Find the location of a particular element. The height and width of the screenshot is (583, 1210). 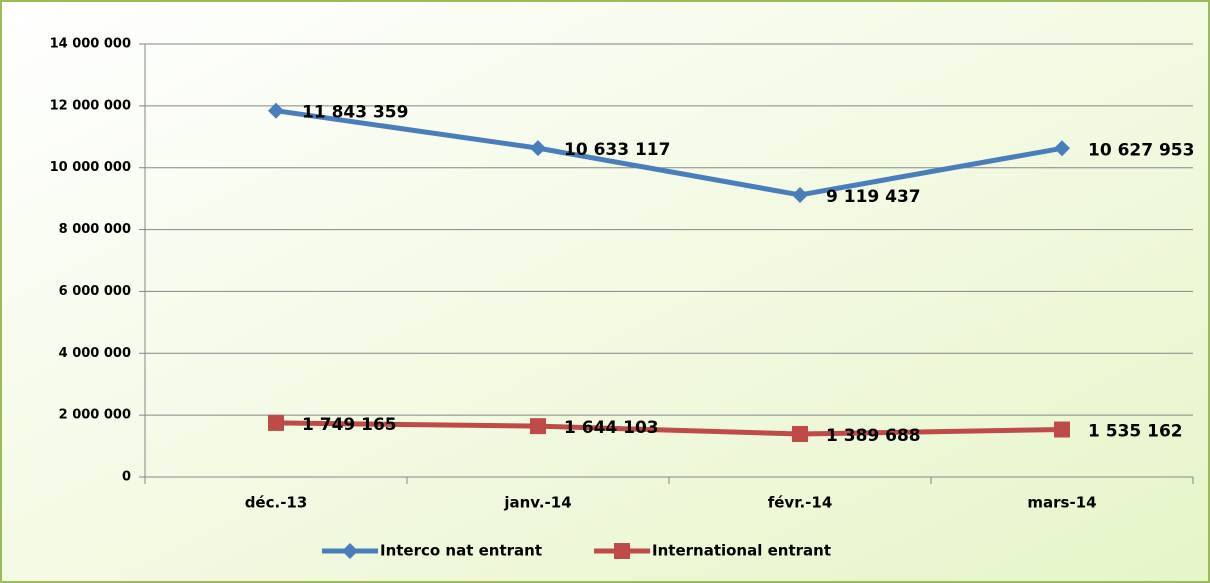

data-label: 1 389 688 is located at coordinates (873, 436).